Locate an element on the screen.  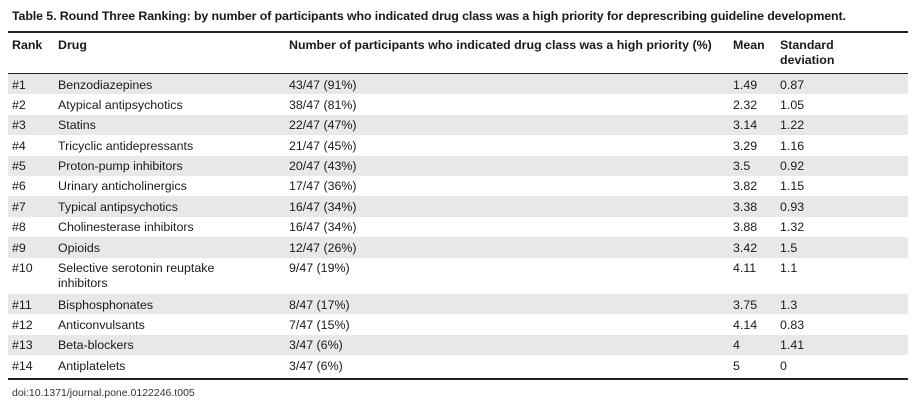
cell-mean: 2.32 is located at coordinates (745, 104).